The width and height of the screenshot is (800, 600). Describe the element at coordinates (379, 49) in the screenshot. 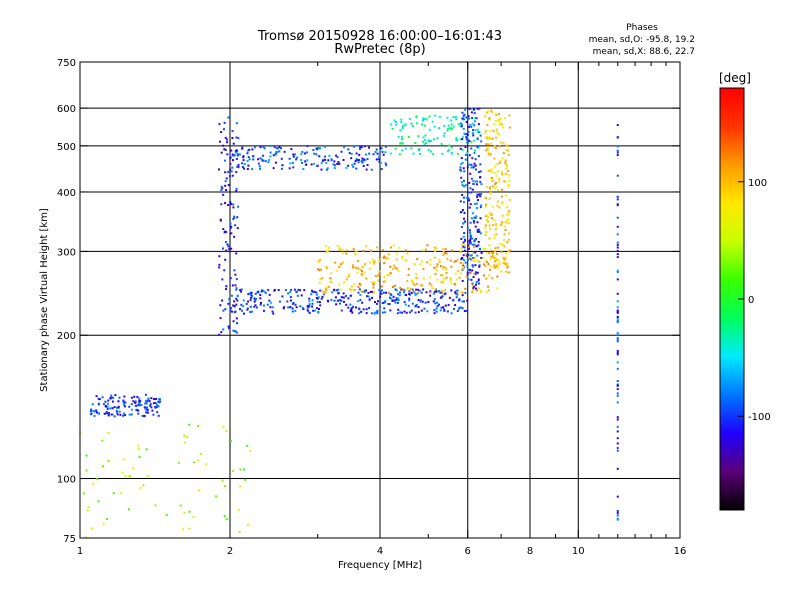

I see `chart-subtitle: RwPretec (8p)` at that location.